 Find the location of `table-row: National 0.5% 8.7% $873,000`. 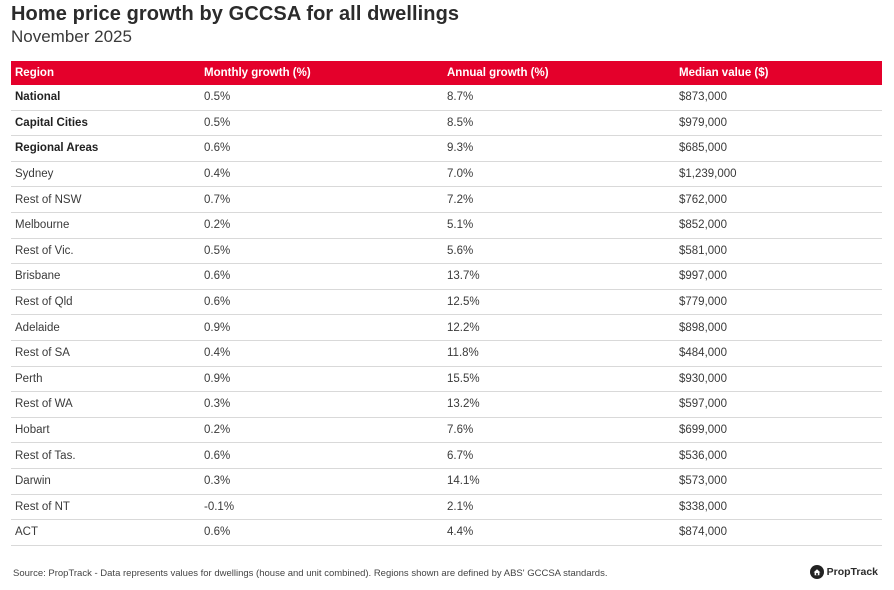

table-row: National 0.5% 8.7% $873,000 is located at coordinates (446, 98).